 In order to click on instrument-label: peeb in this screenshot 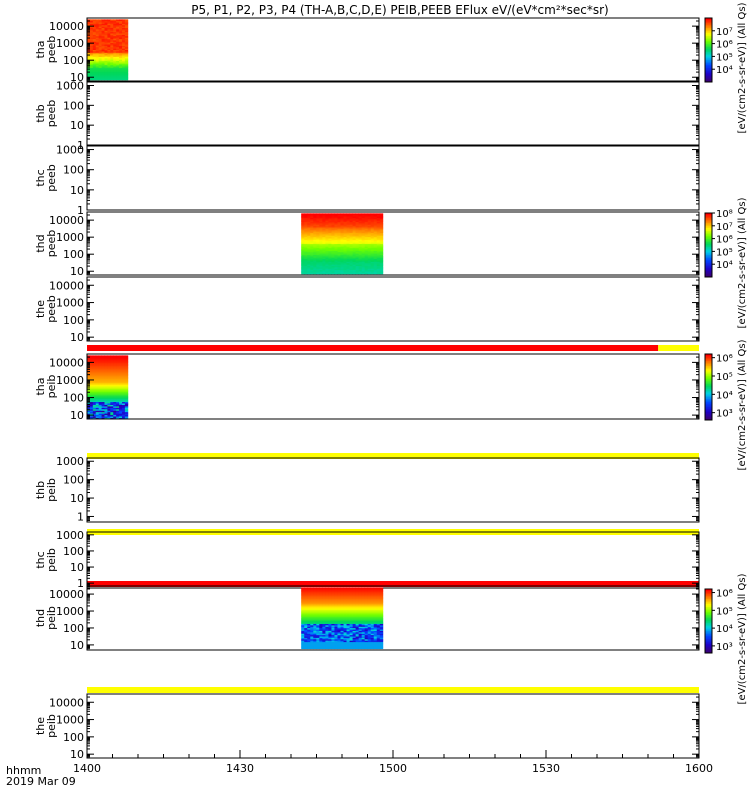, I will do `click(51, 178)`.